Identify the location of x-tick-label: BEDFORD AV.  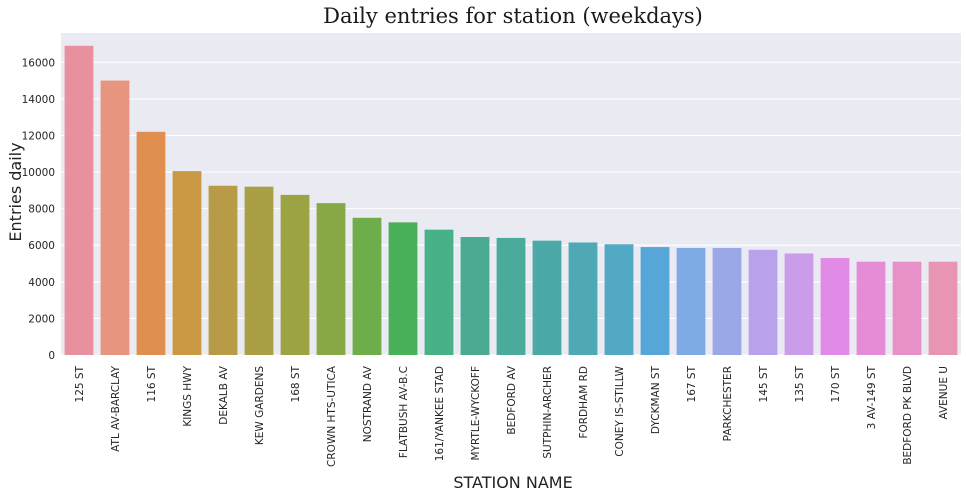
(512, 399).